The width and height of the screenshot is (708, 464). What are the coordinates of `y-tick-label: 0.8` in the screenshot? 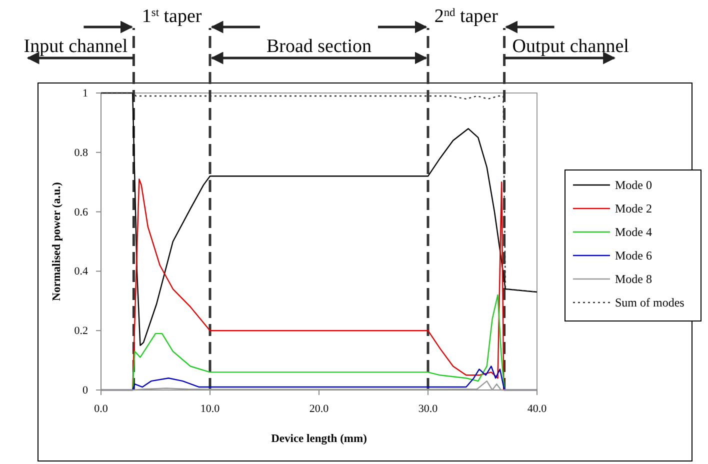 It's located at (81, 152).